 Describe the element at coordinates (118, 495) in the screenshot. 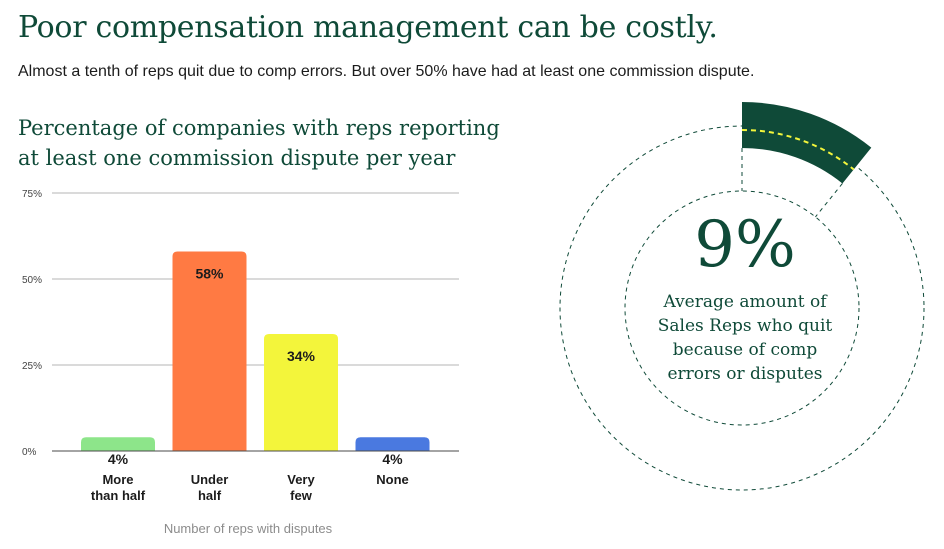

I see `x-tick-label: than half` at that location.